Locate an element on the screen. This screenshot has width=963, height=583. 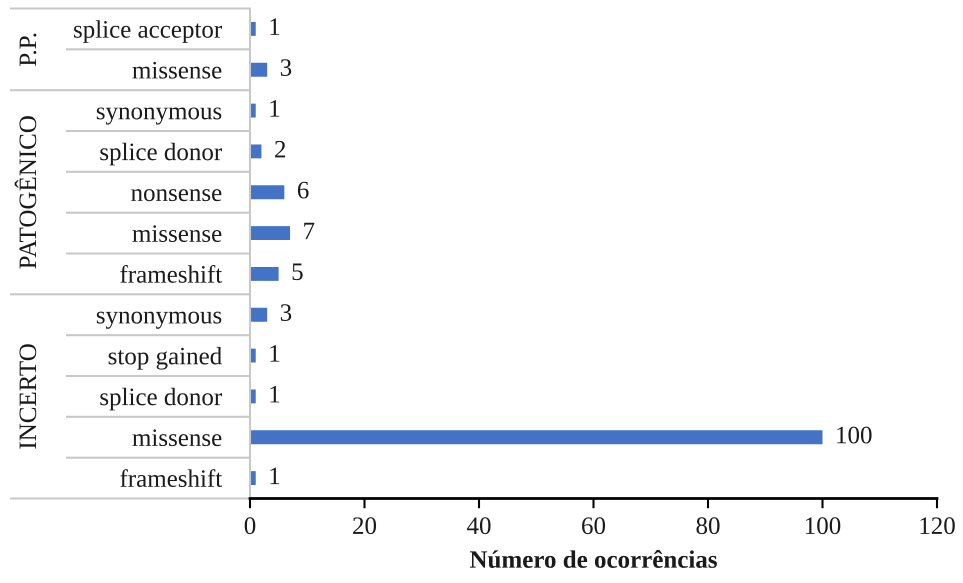
text: PATOGÊNICO is located at coordinates (25, 192).